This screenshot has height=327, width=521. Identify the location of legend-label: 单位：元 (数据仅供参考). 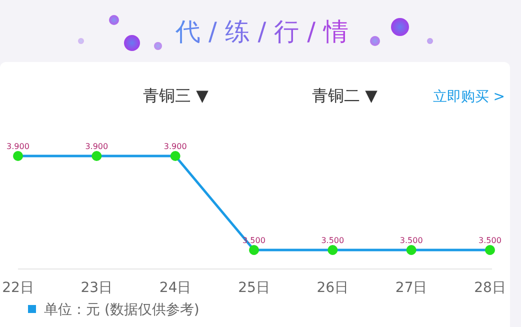
(122, 310).